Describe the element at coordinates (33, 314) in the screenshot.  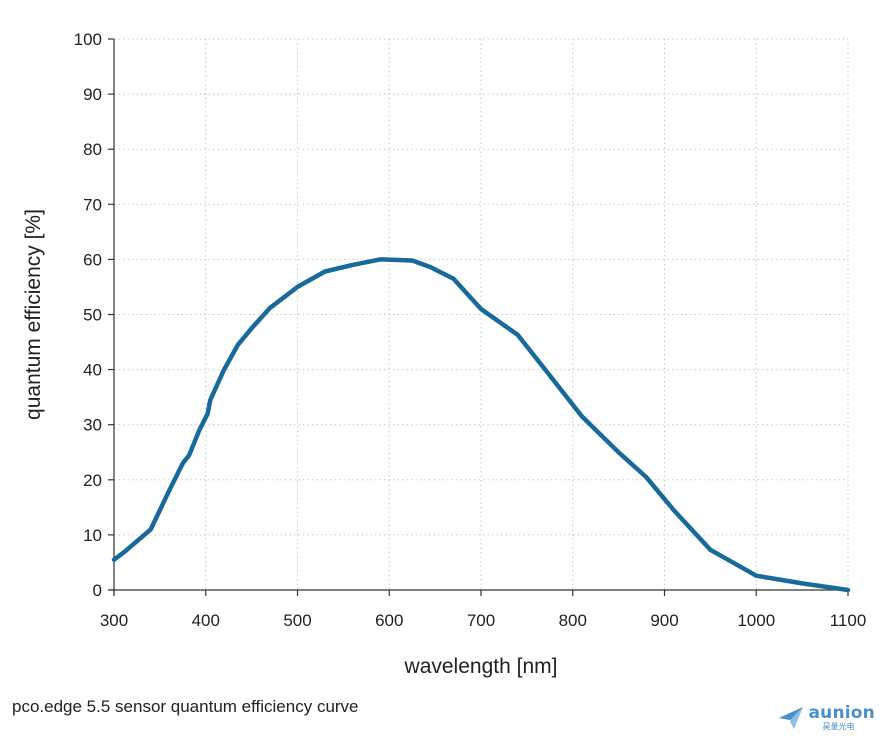
I see `y-axis-label: quantum efficiency [%]` at that location.